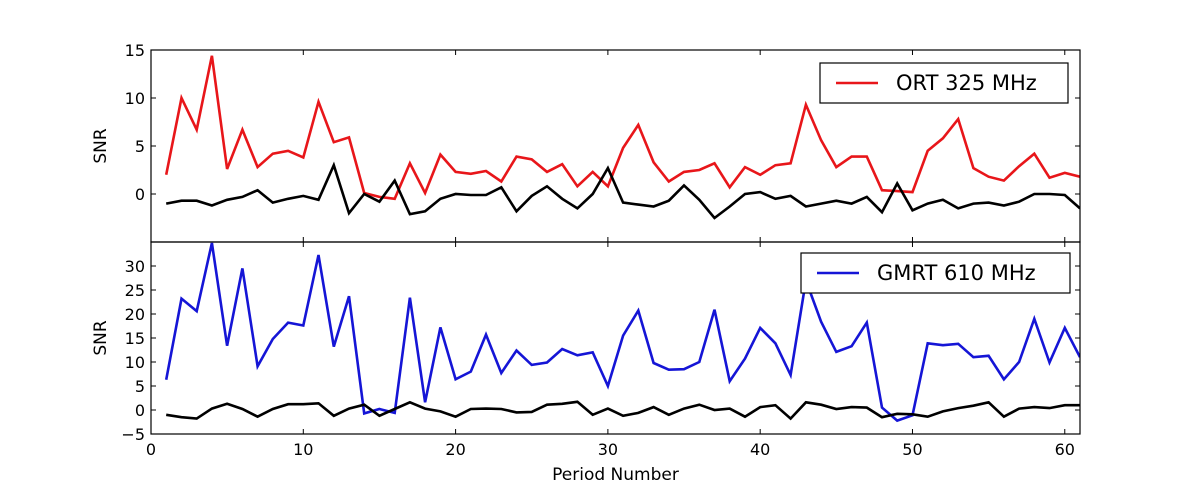 This screenshot has height=484, width=1200. I want to click on noise-line-bottom, so click(622, 410).